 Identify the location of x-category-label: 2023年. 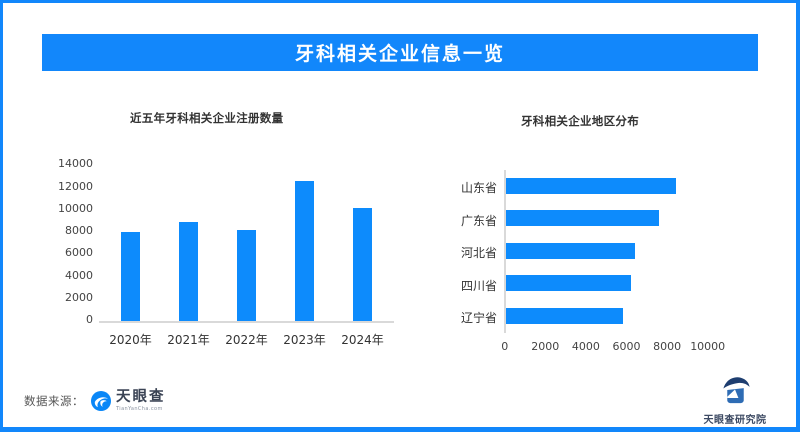
(304, 340).